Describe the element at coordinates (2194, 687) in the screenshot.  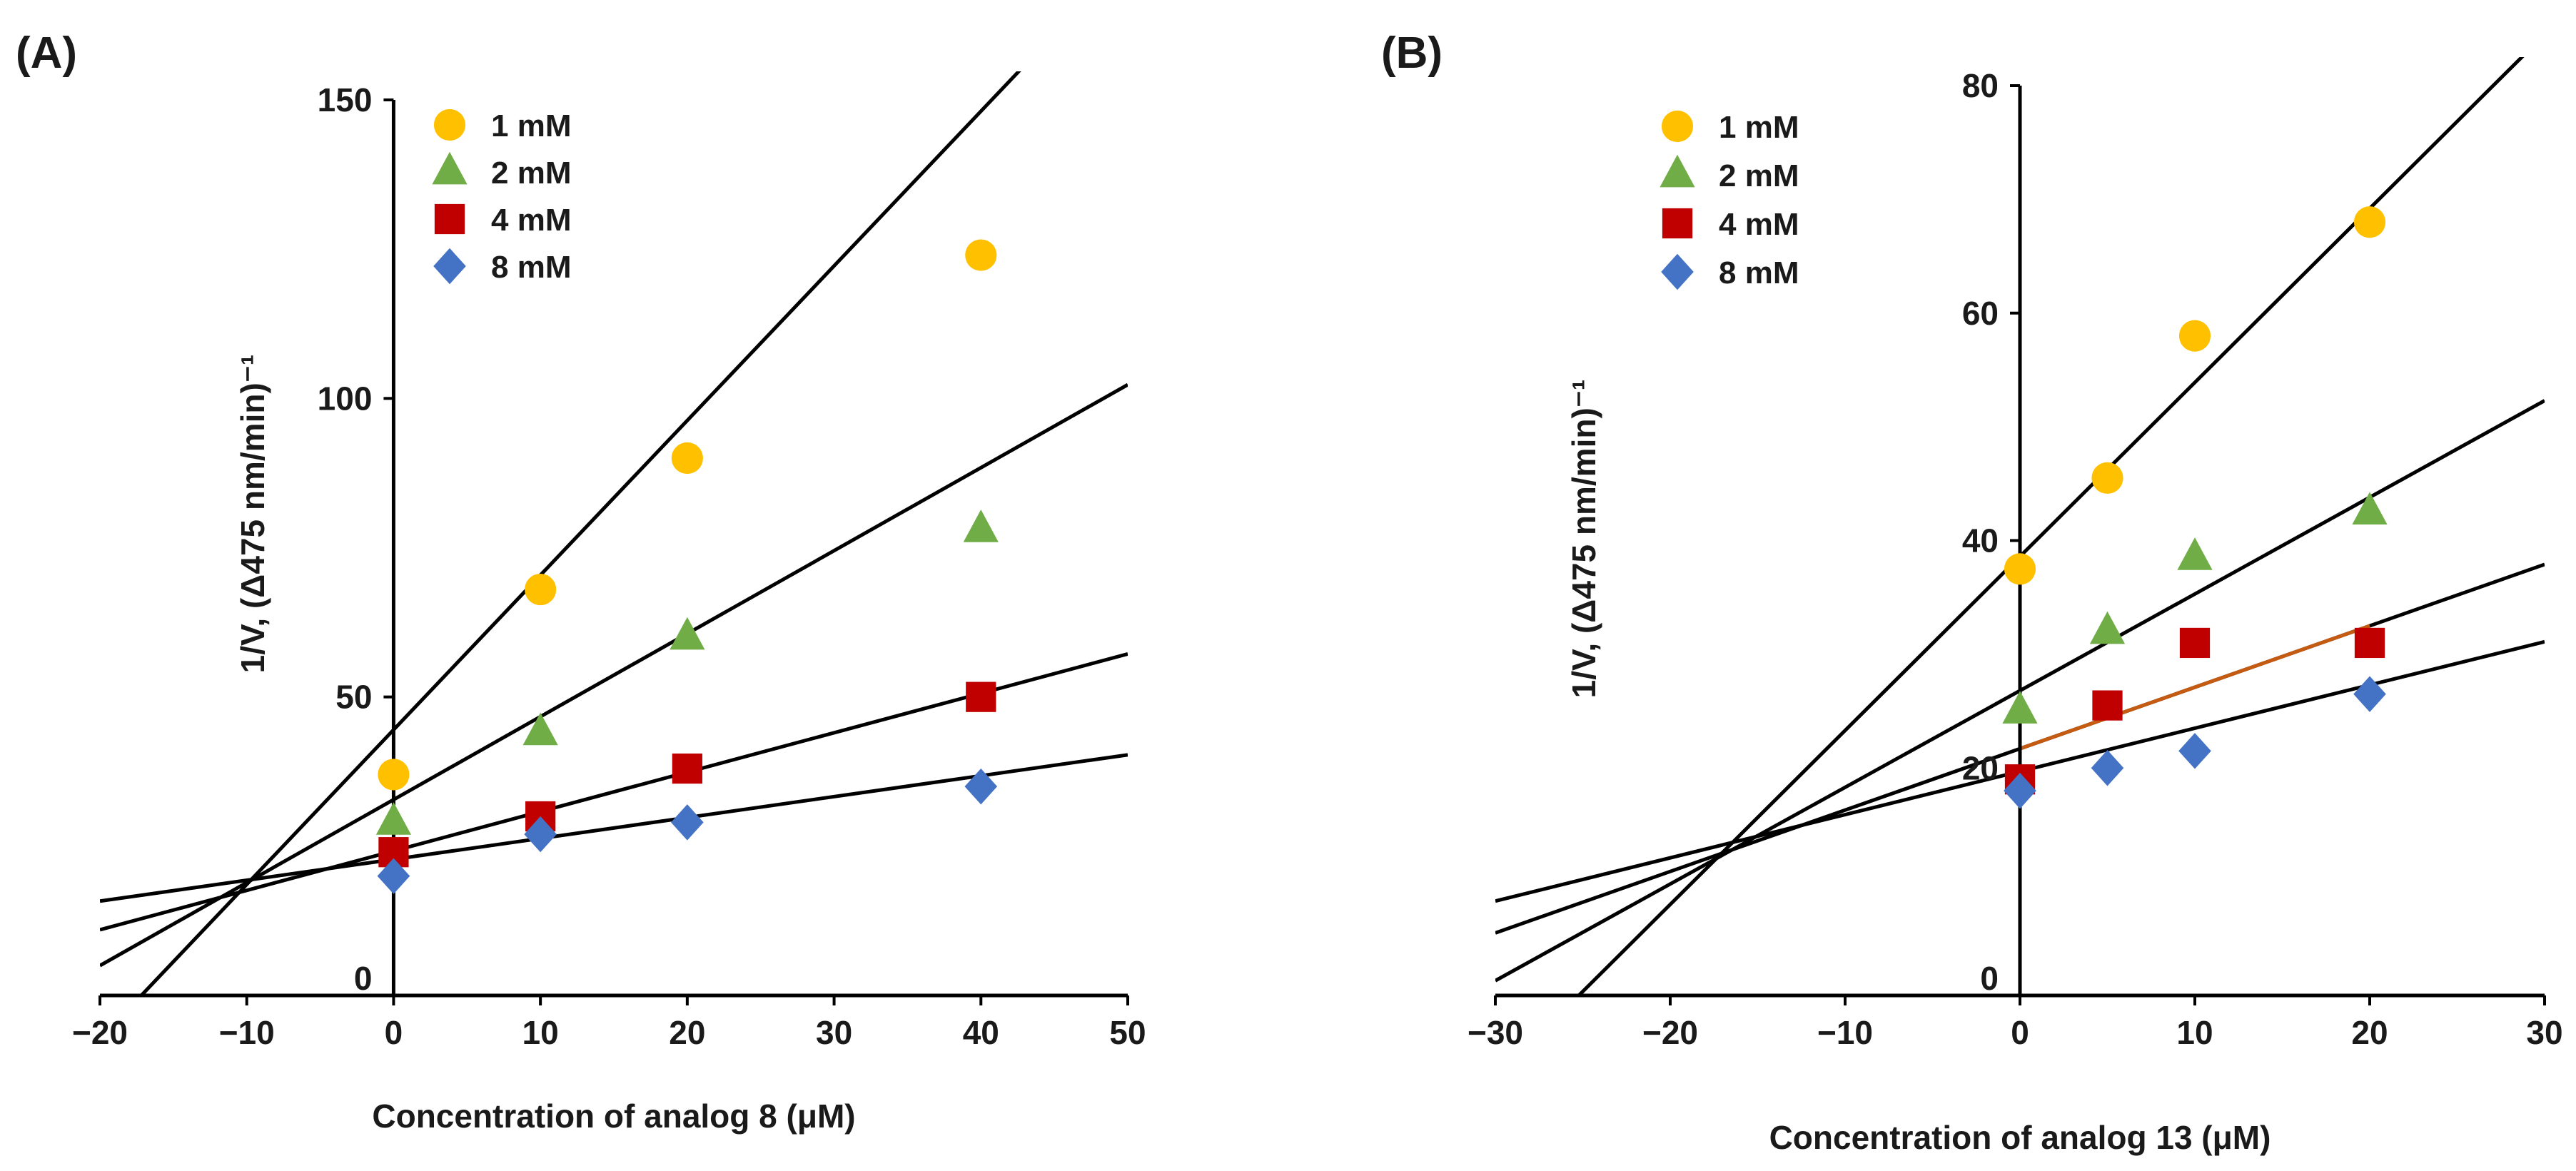
I see `fit-line-highlight` at that location.